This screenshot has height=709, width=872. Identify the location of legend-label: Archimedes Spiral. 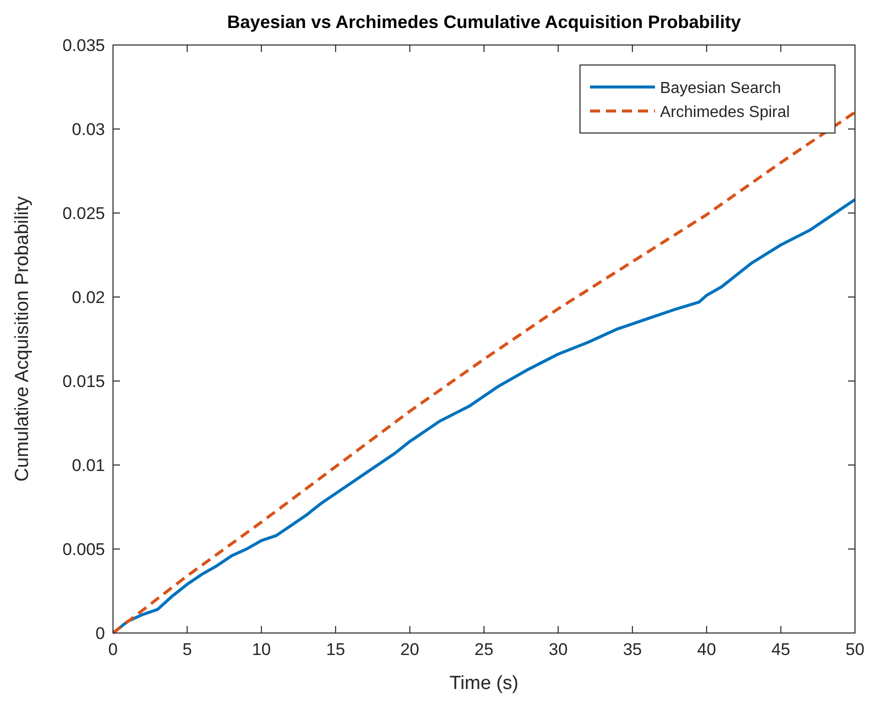
(725, 112).